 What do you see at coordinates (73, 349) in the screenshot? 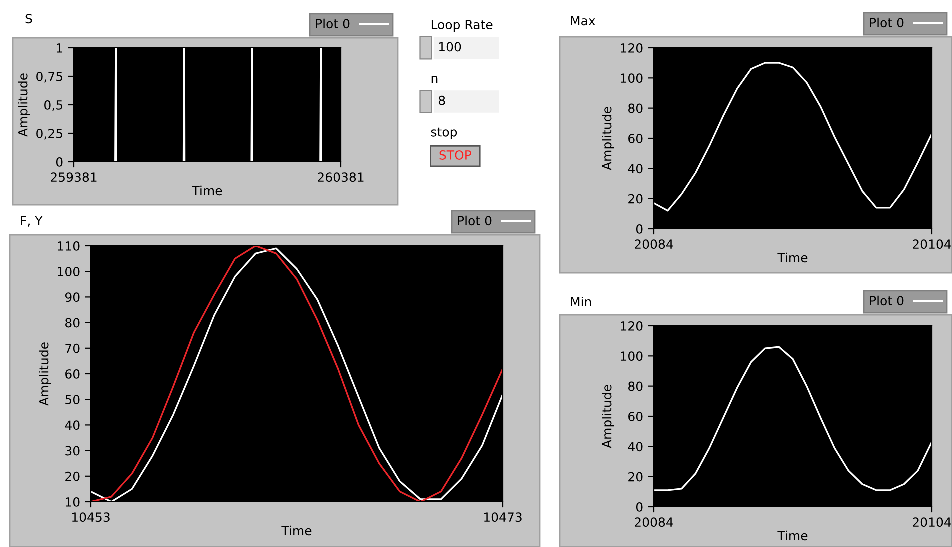
I see `y-tick-label: 70` at bounding box center [73, 349].